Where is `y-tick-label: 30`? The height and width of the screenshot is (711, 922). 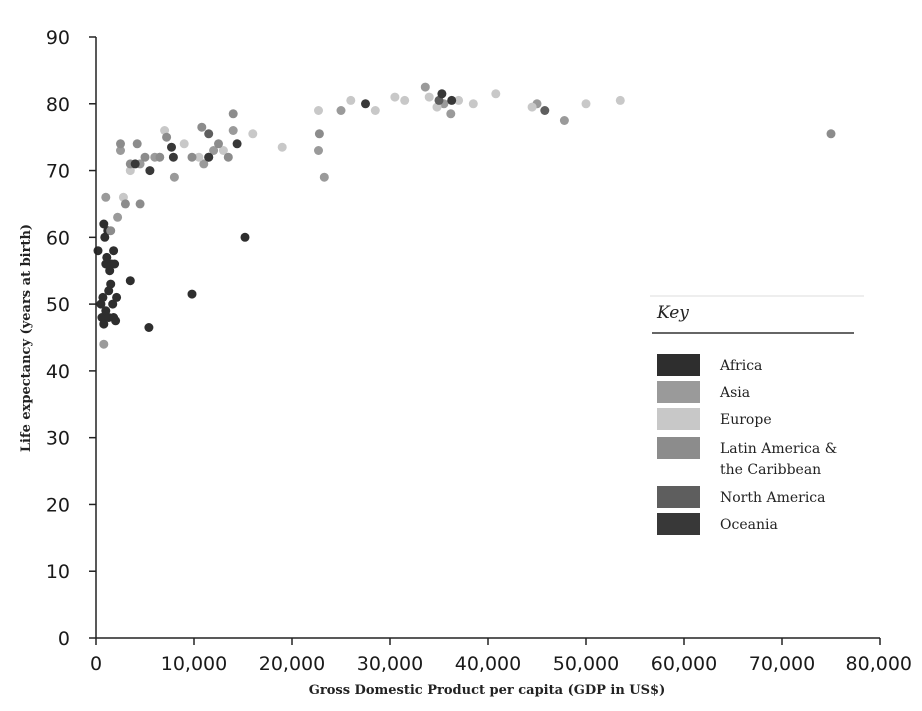 y-tick-label: 30 is located at coordinates (58, 439).